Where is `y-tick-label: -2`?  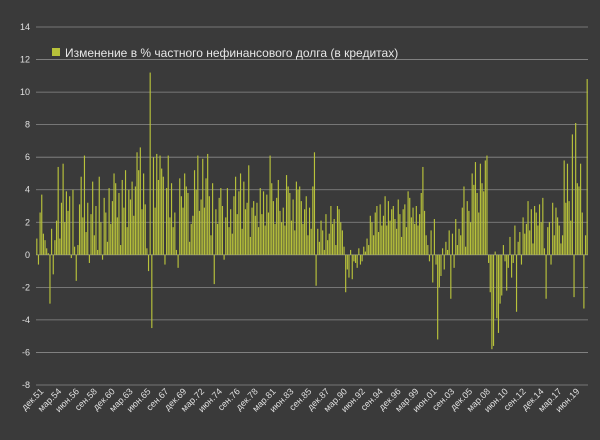 y-tick-label: -2 is located at coordinates (26, 287).